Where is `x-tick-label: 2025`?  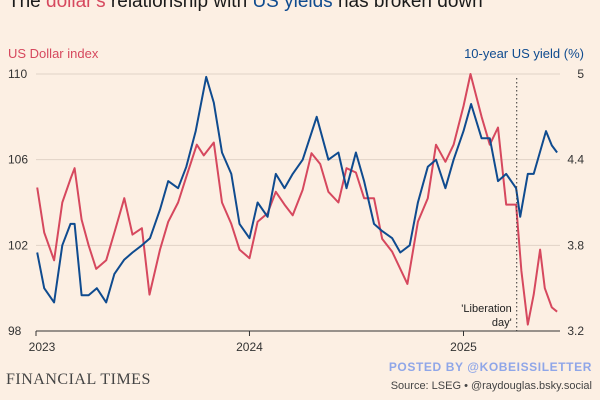
x-tick-label: 2025 is located at coordinates (463, 347).